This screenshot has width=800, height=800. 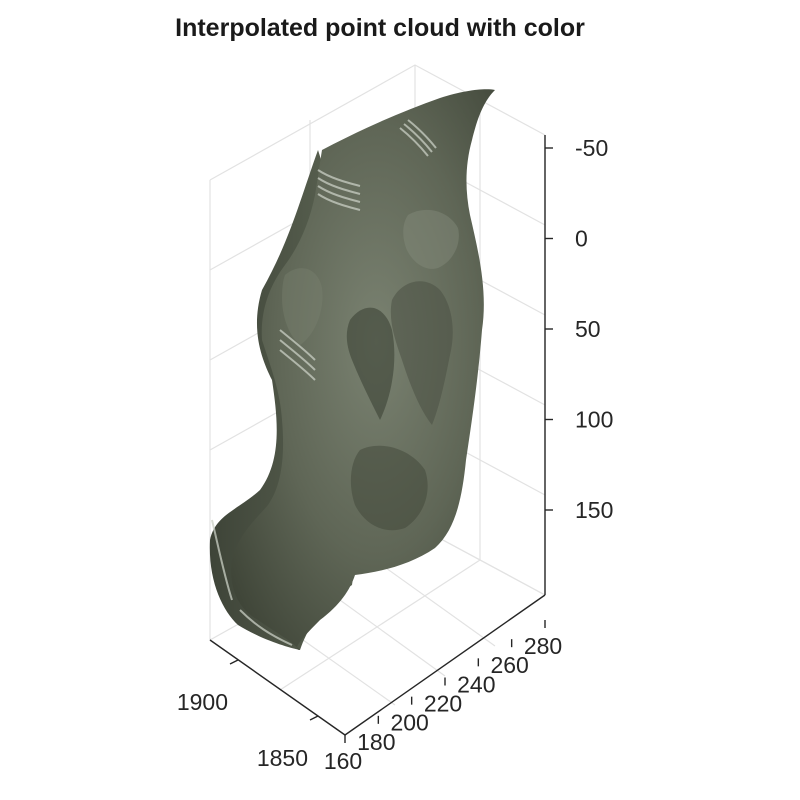 I want to click on y-tick-label: 160, so click(x=343, y=761).